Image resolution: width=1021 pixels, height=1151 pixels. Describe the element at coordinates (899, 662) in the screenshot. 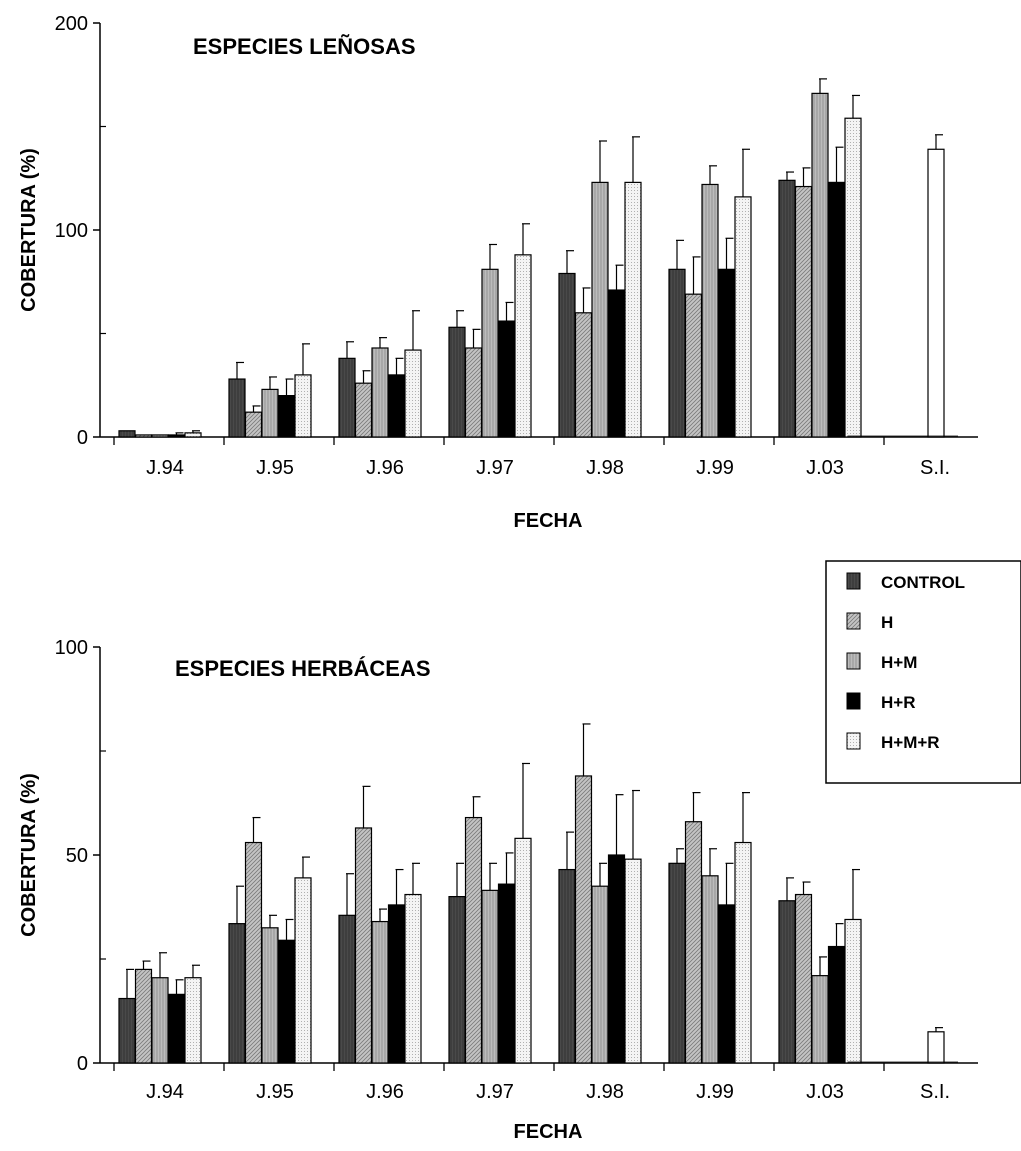

I see `legend-label-hm: H+M` at that location.